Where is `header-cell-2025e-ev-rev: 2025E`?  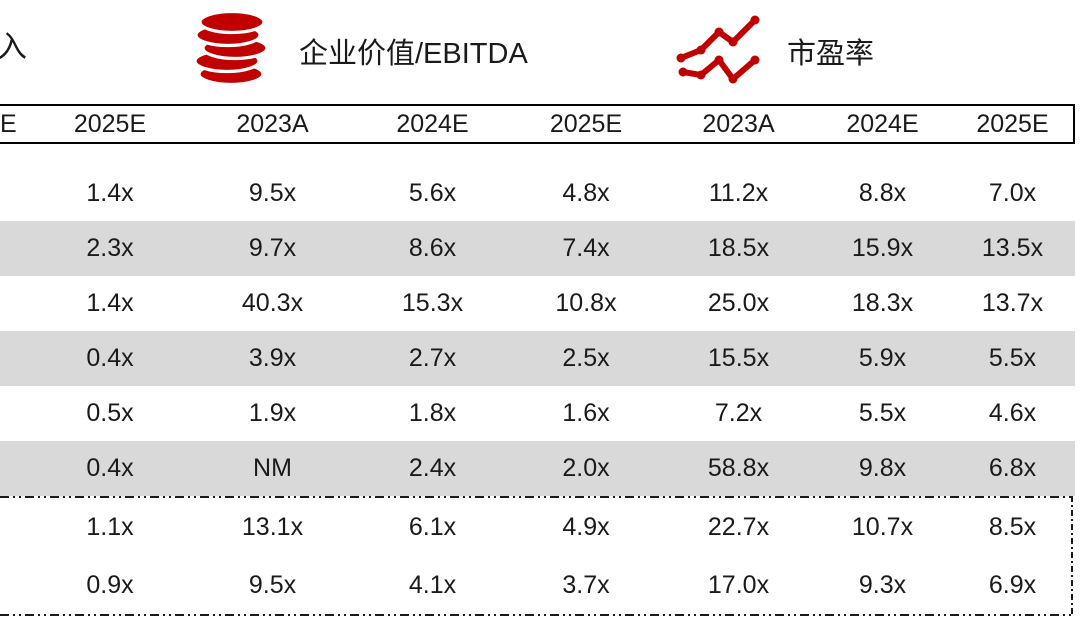
header-cell-2025e-ev-rev: 2025E is located at coordinates (110, 123).